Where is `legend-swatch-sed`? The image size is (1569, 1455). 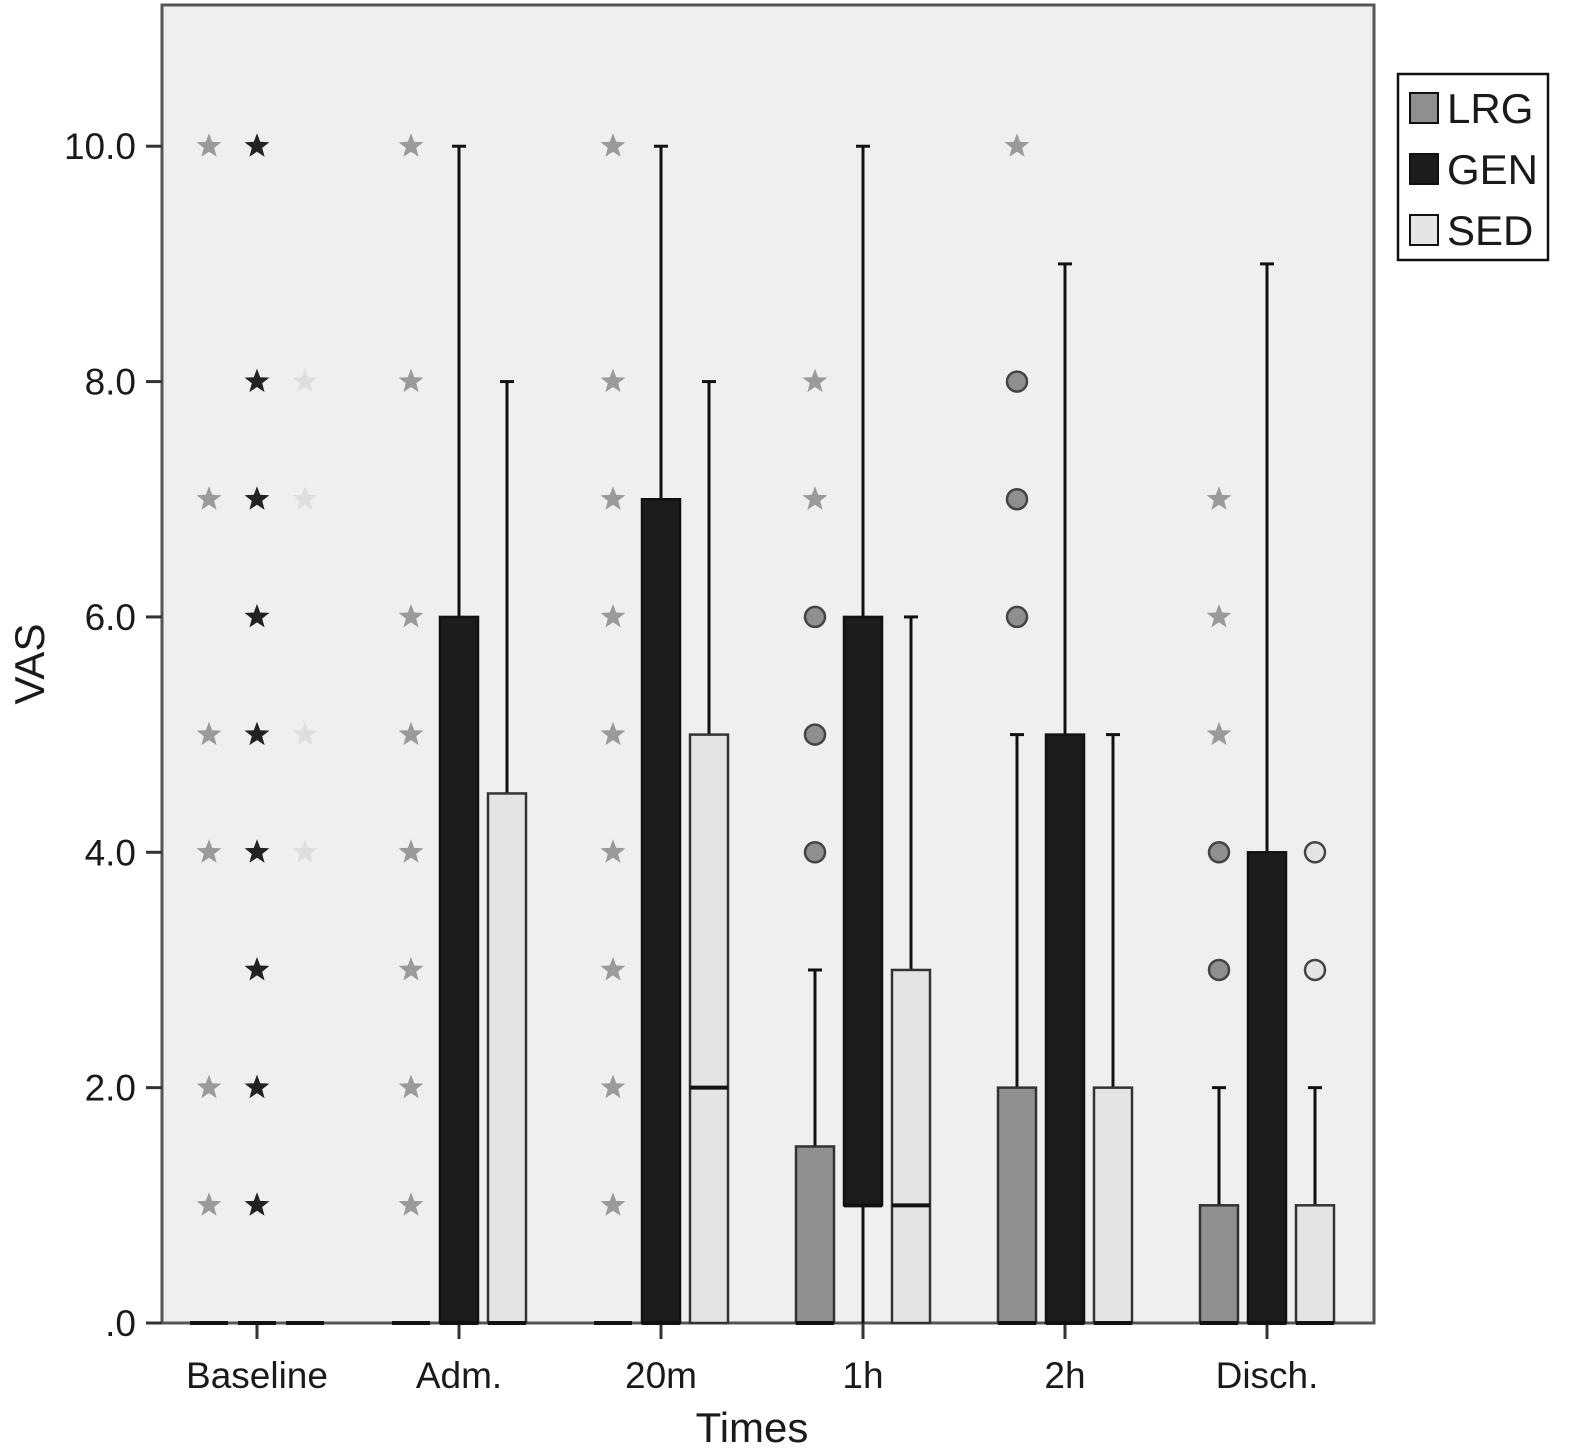 legend-swatch-sed is located at coordinates (1424, 230).